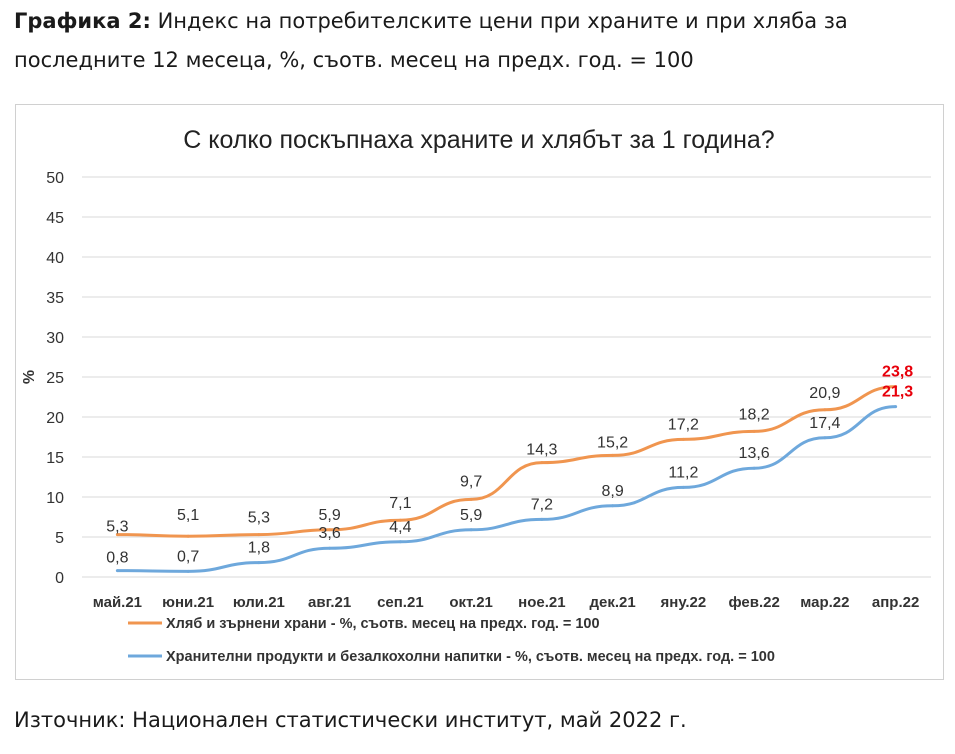 Image resolution: width=955 pixels, height=754 pixels. What do you see at coordinates (754, 414) in the screenshot?
I see `data-label: 18,2` at bounding box center [754, 414].